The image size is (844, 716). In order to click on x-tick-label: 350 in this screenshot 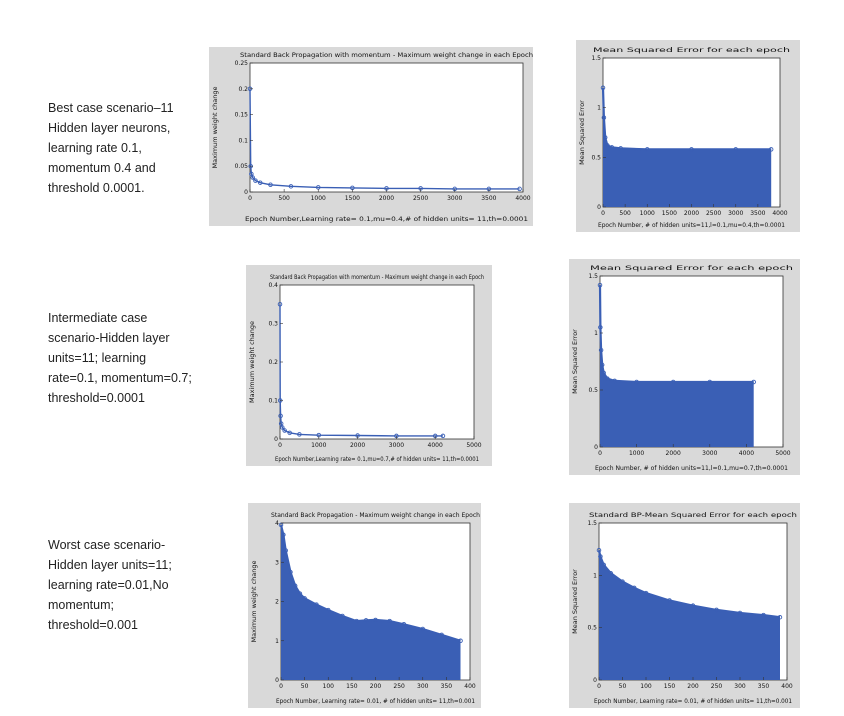, I will do `click(447, 686)`.